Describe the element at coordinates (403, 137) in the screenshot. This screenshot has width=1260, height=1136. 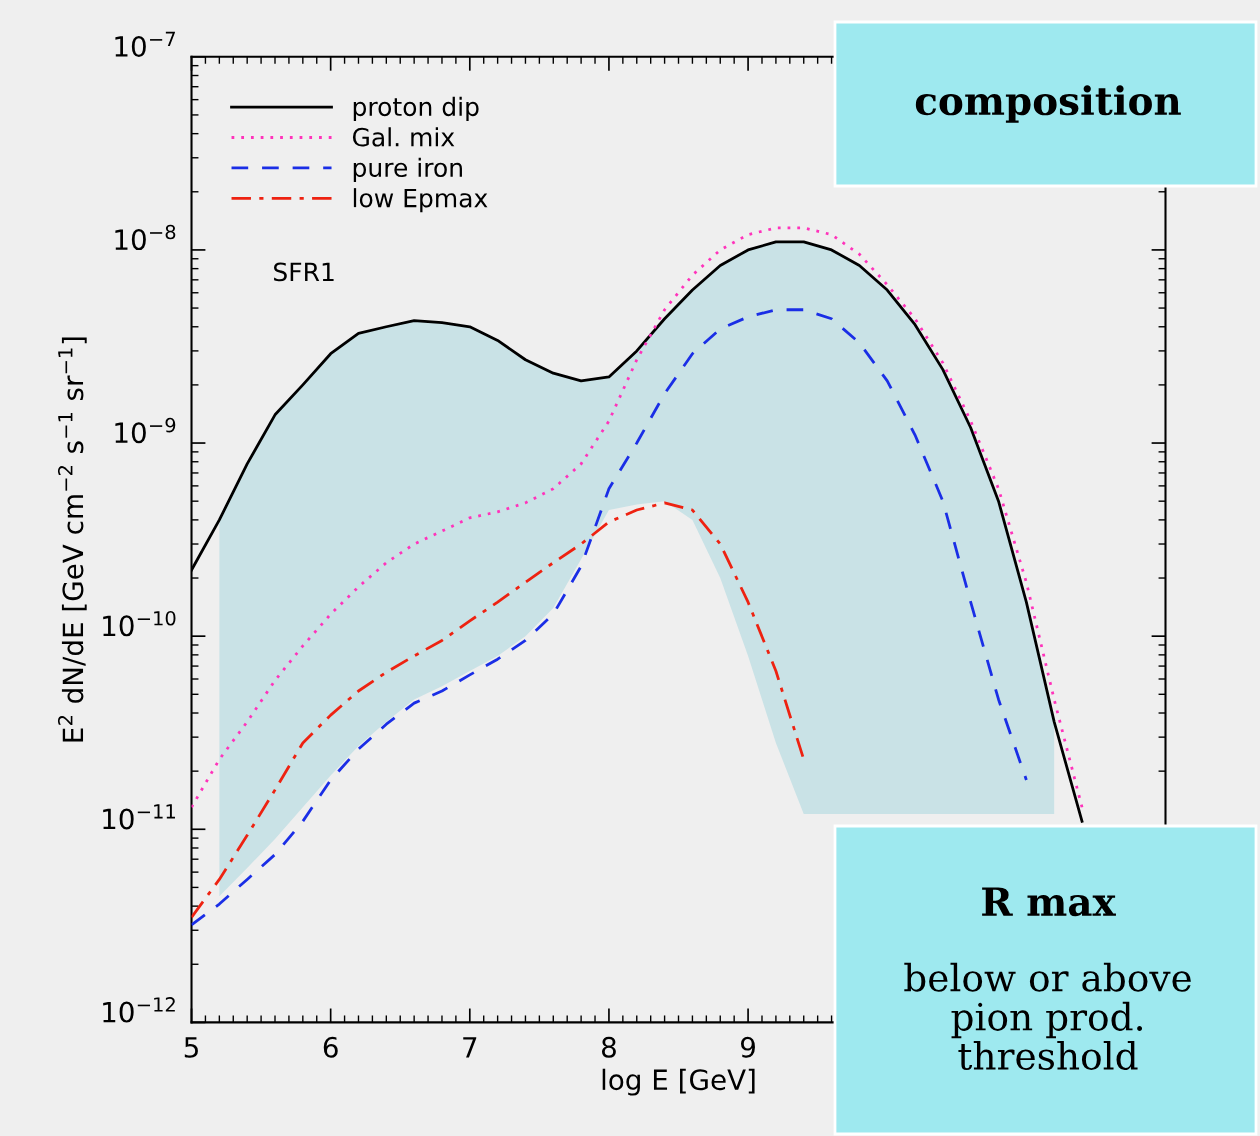
I see `legend-label: Gal. mix` at that location.